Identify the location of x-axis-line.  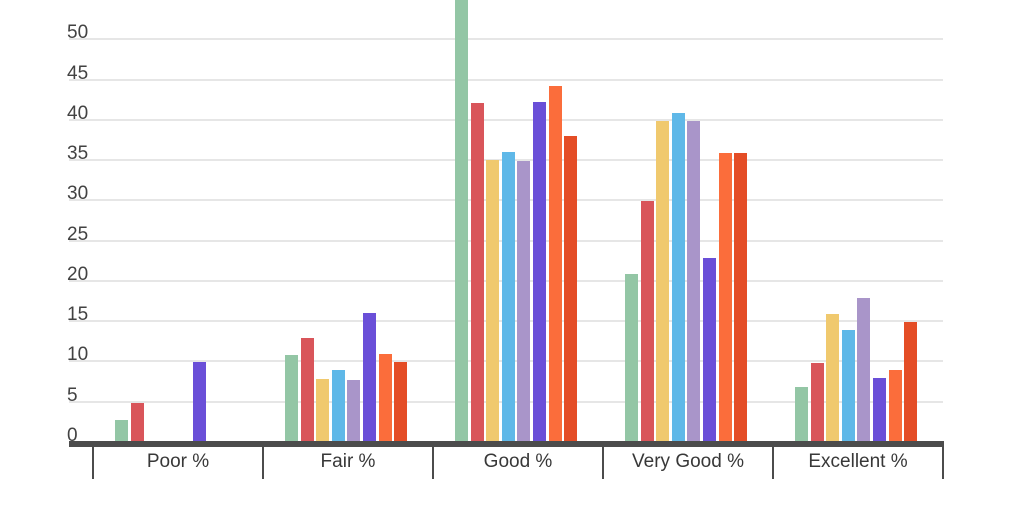
(506, 444).